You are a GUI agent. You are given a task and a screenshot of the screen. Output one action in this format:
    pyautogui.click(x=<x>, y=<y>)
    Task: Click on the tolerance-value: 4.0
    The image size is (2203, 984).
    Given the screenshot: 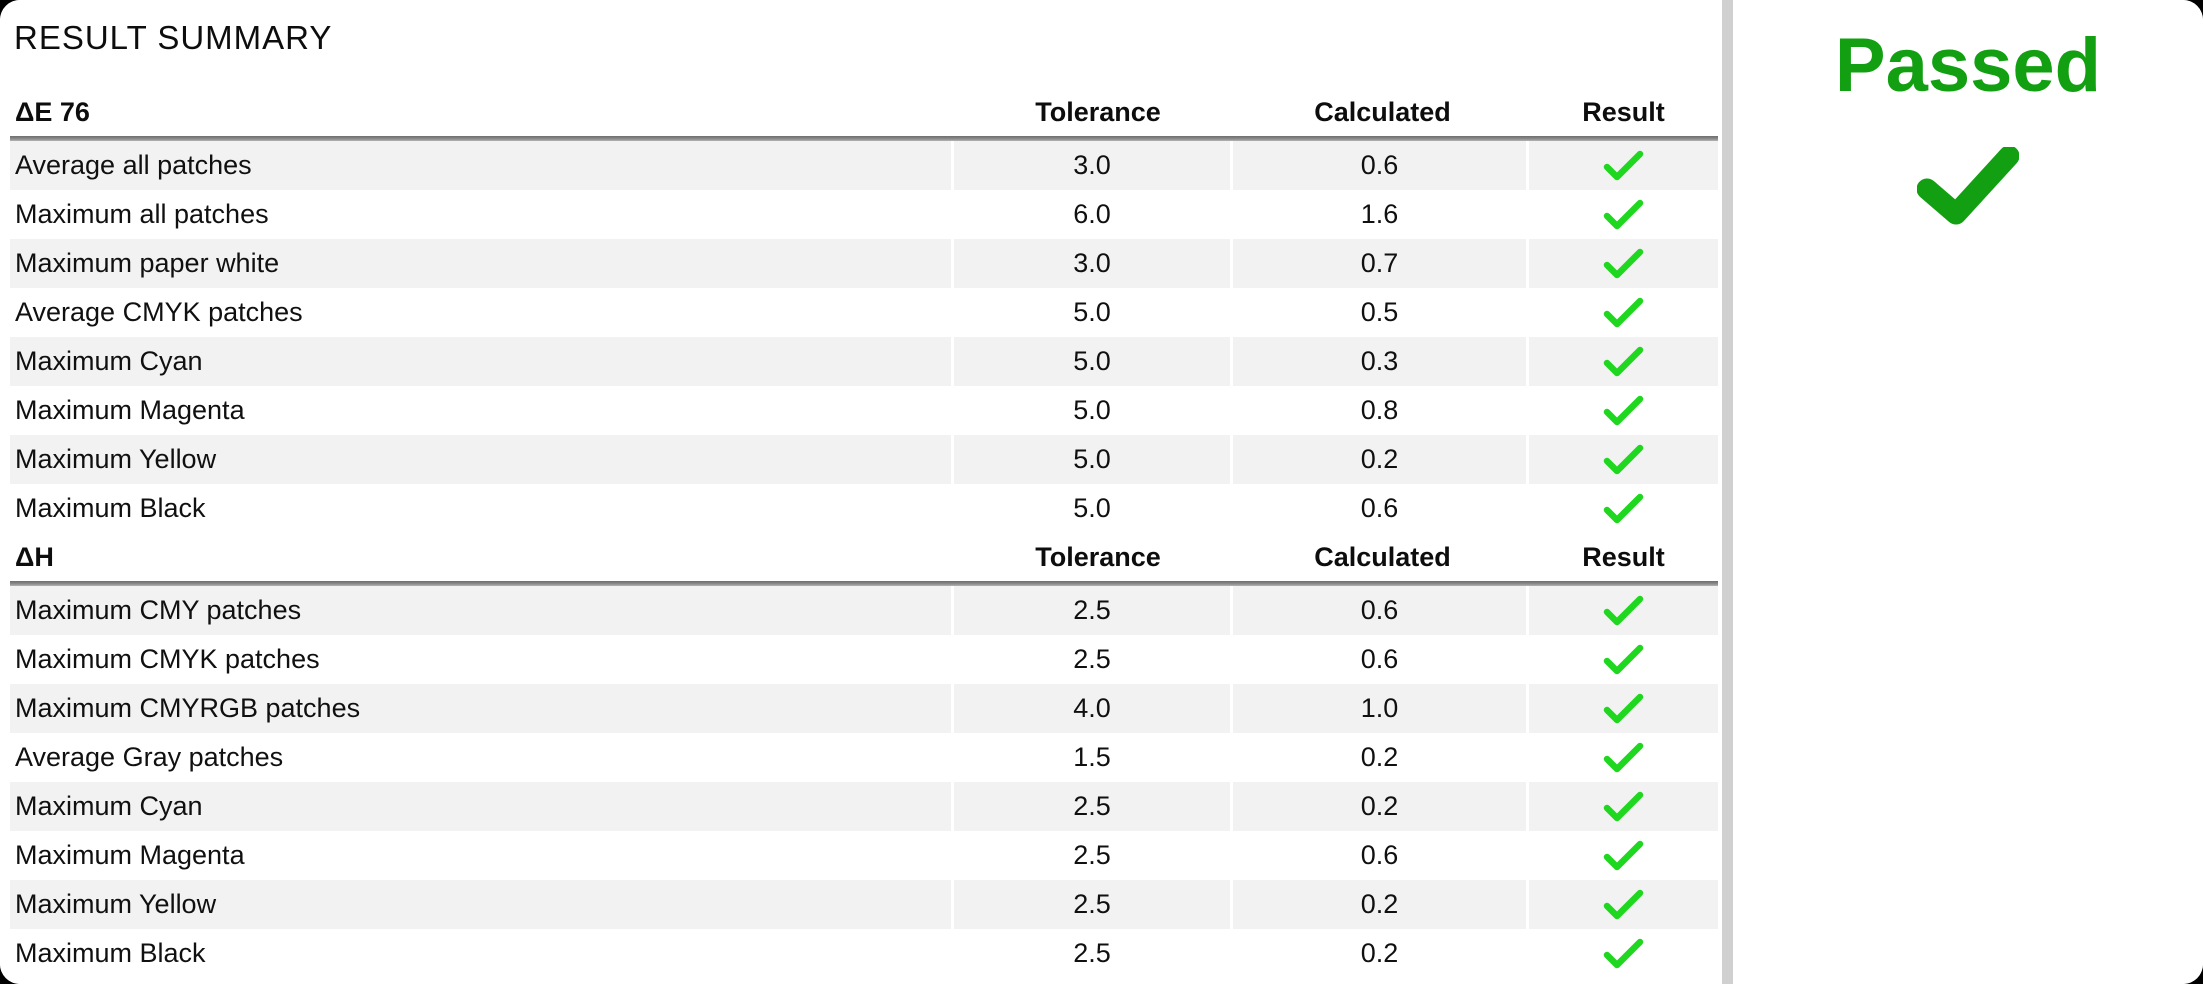 What is the action you would take?
    pyautogui.click(x=1092, y=709)
    